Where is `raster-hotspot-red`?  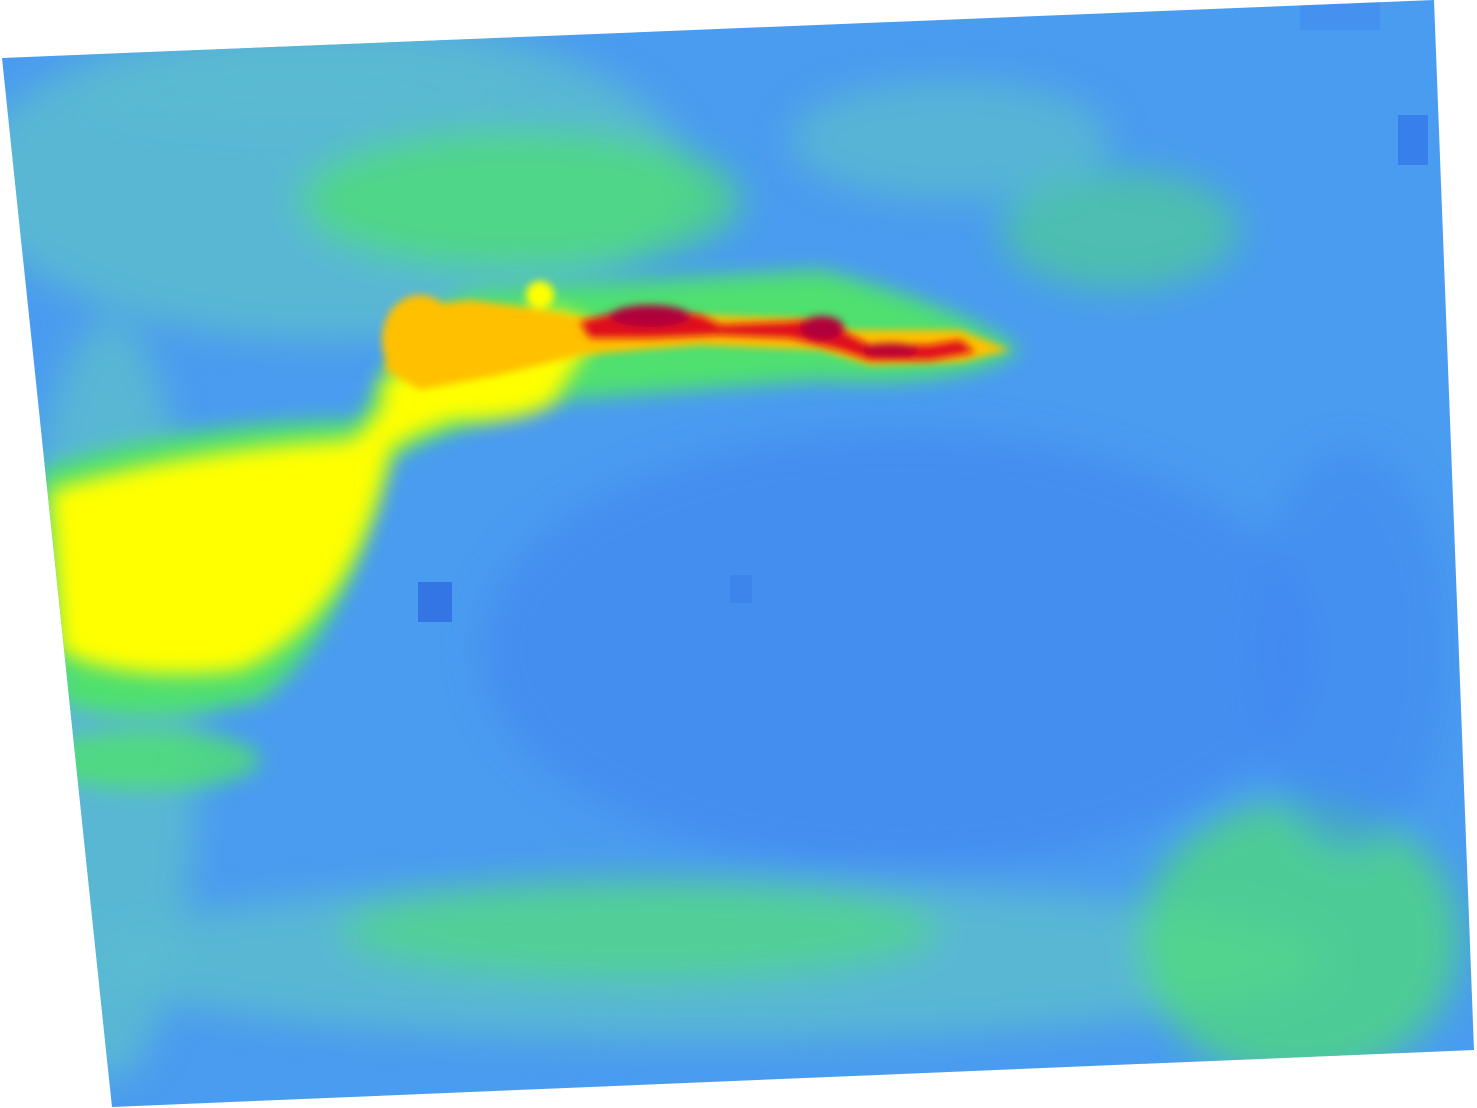
raster-hotspot-red is located at coordinates (777, 332).